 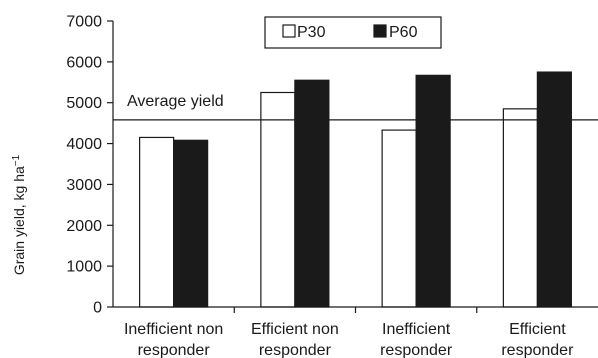 I want to click on y-tick-label: 7000, so click(x=84, y=22).